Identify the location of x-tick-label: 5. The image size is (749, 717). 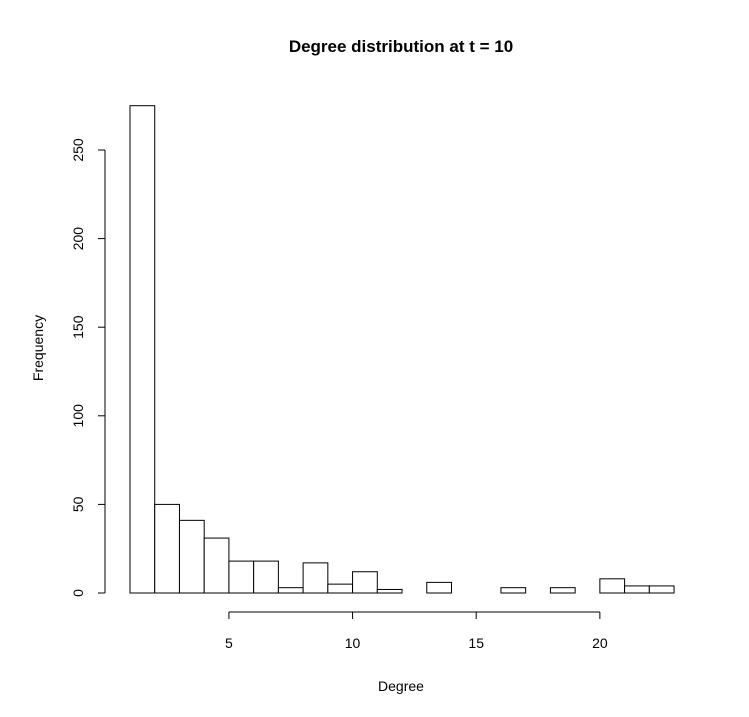
(229, 643).